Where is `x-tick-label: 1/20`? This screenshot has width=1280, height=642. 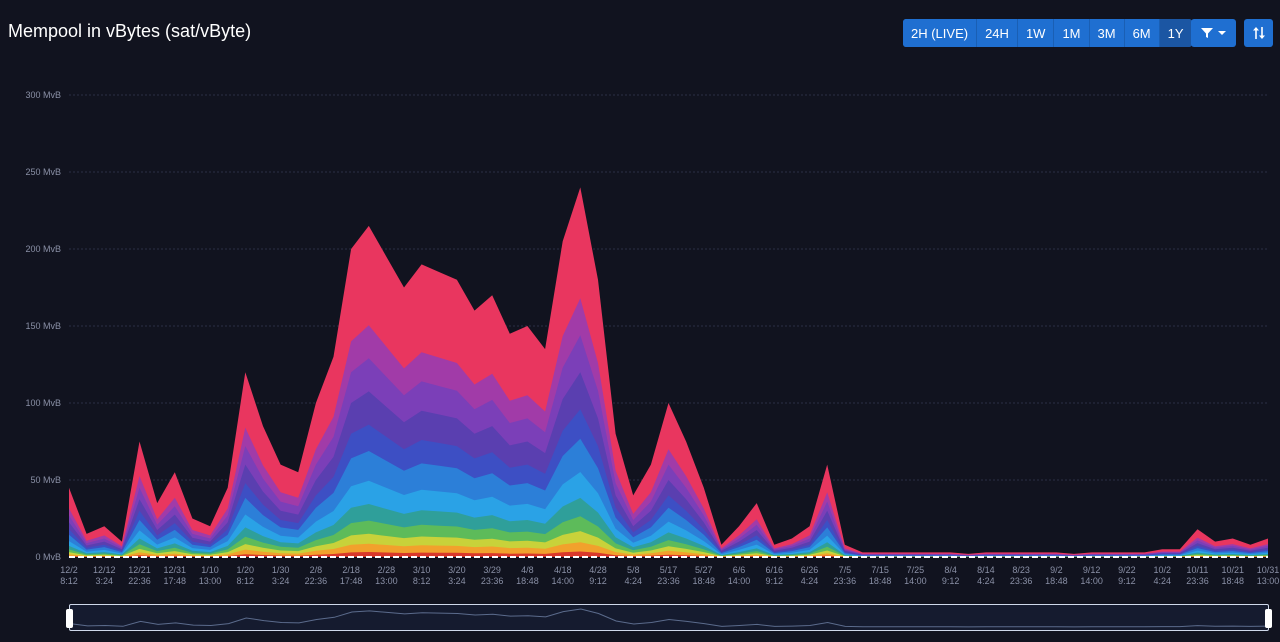 x-tick-label: 1/20 is located at coordinates (246, 570).